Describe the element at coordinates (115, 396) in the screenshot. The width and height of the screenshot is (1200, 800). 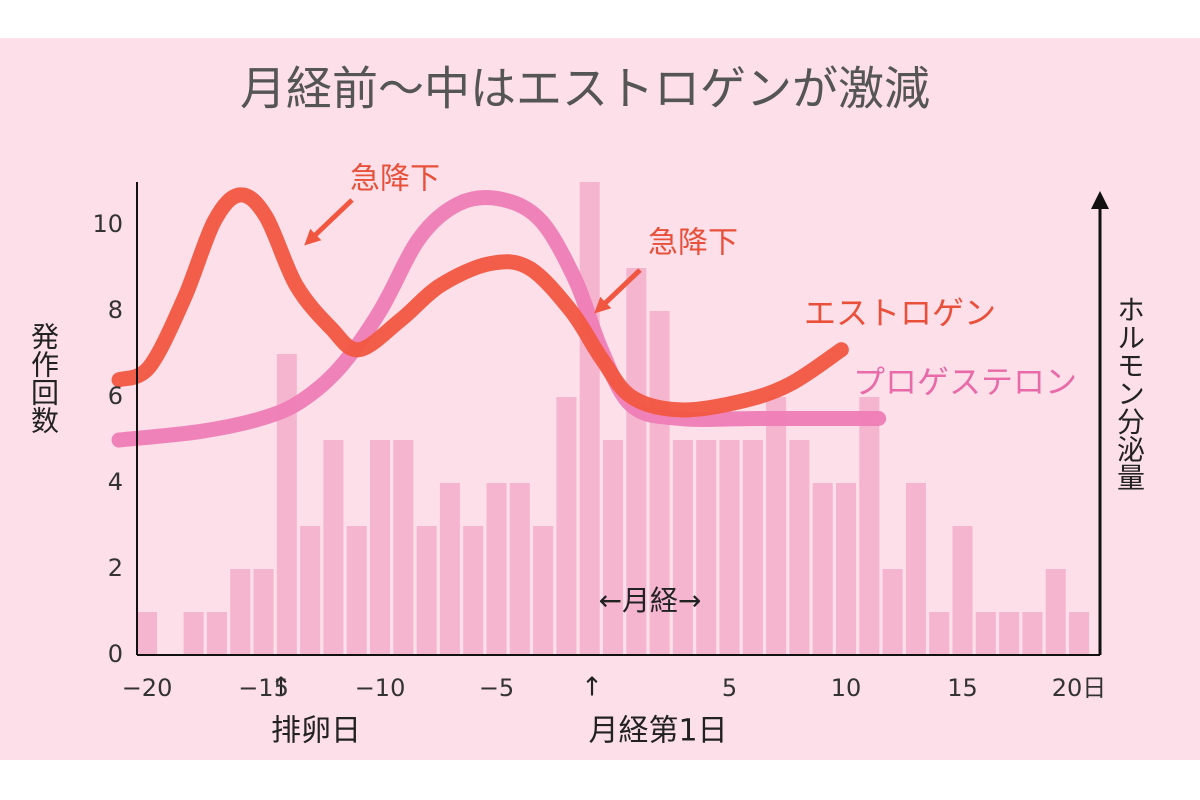
I see `y-tick-label: 6` at that location.